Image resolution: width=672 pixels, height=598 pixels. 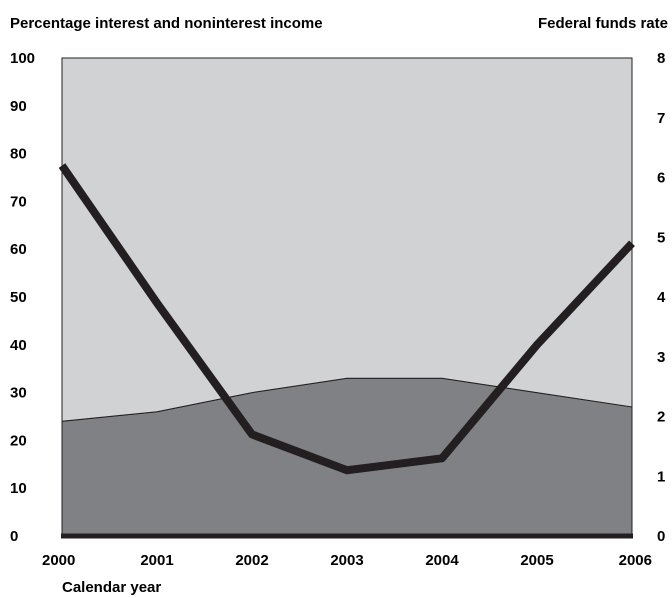 What do you see at coordinates (346, 560) in the screenshot?
I see `x-tick-label: 2003` at bounding box center [346, 560].